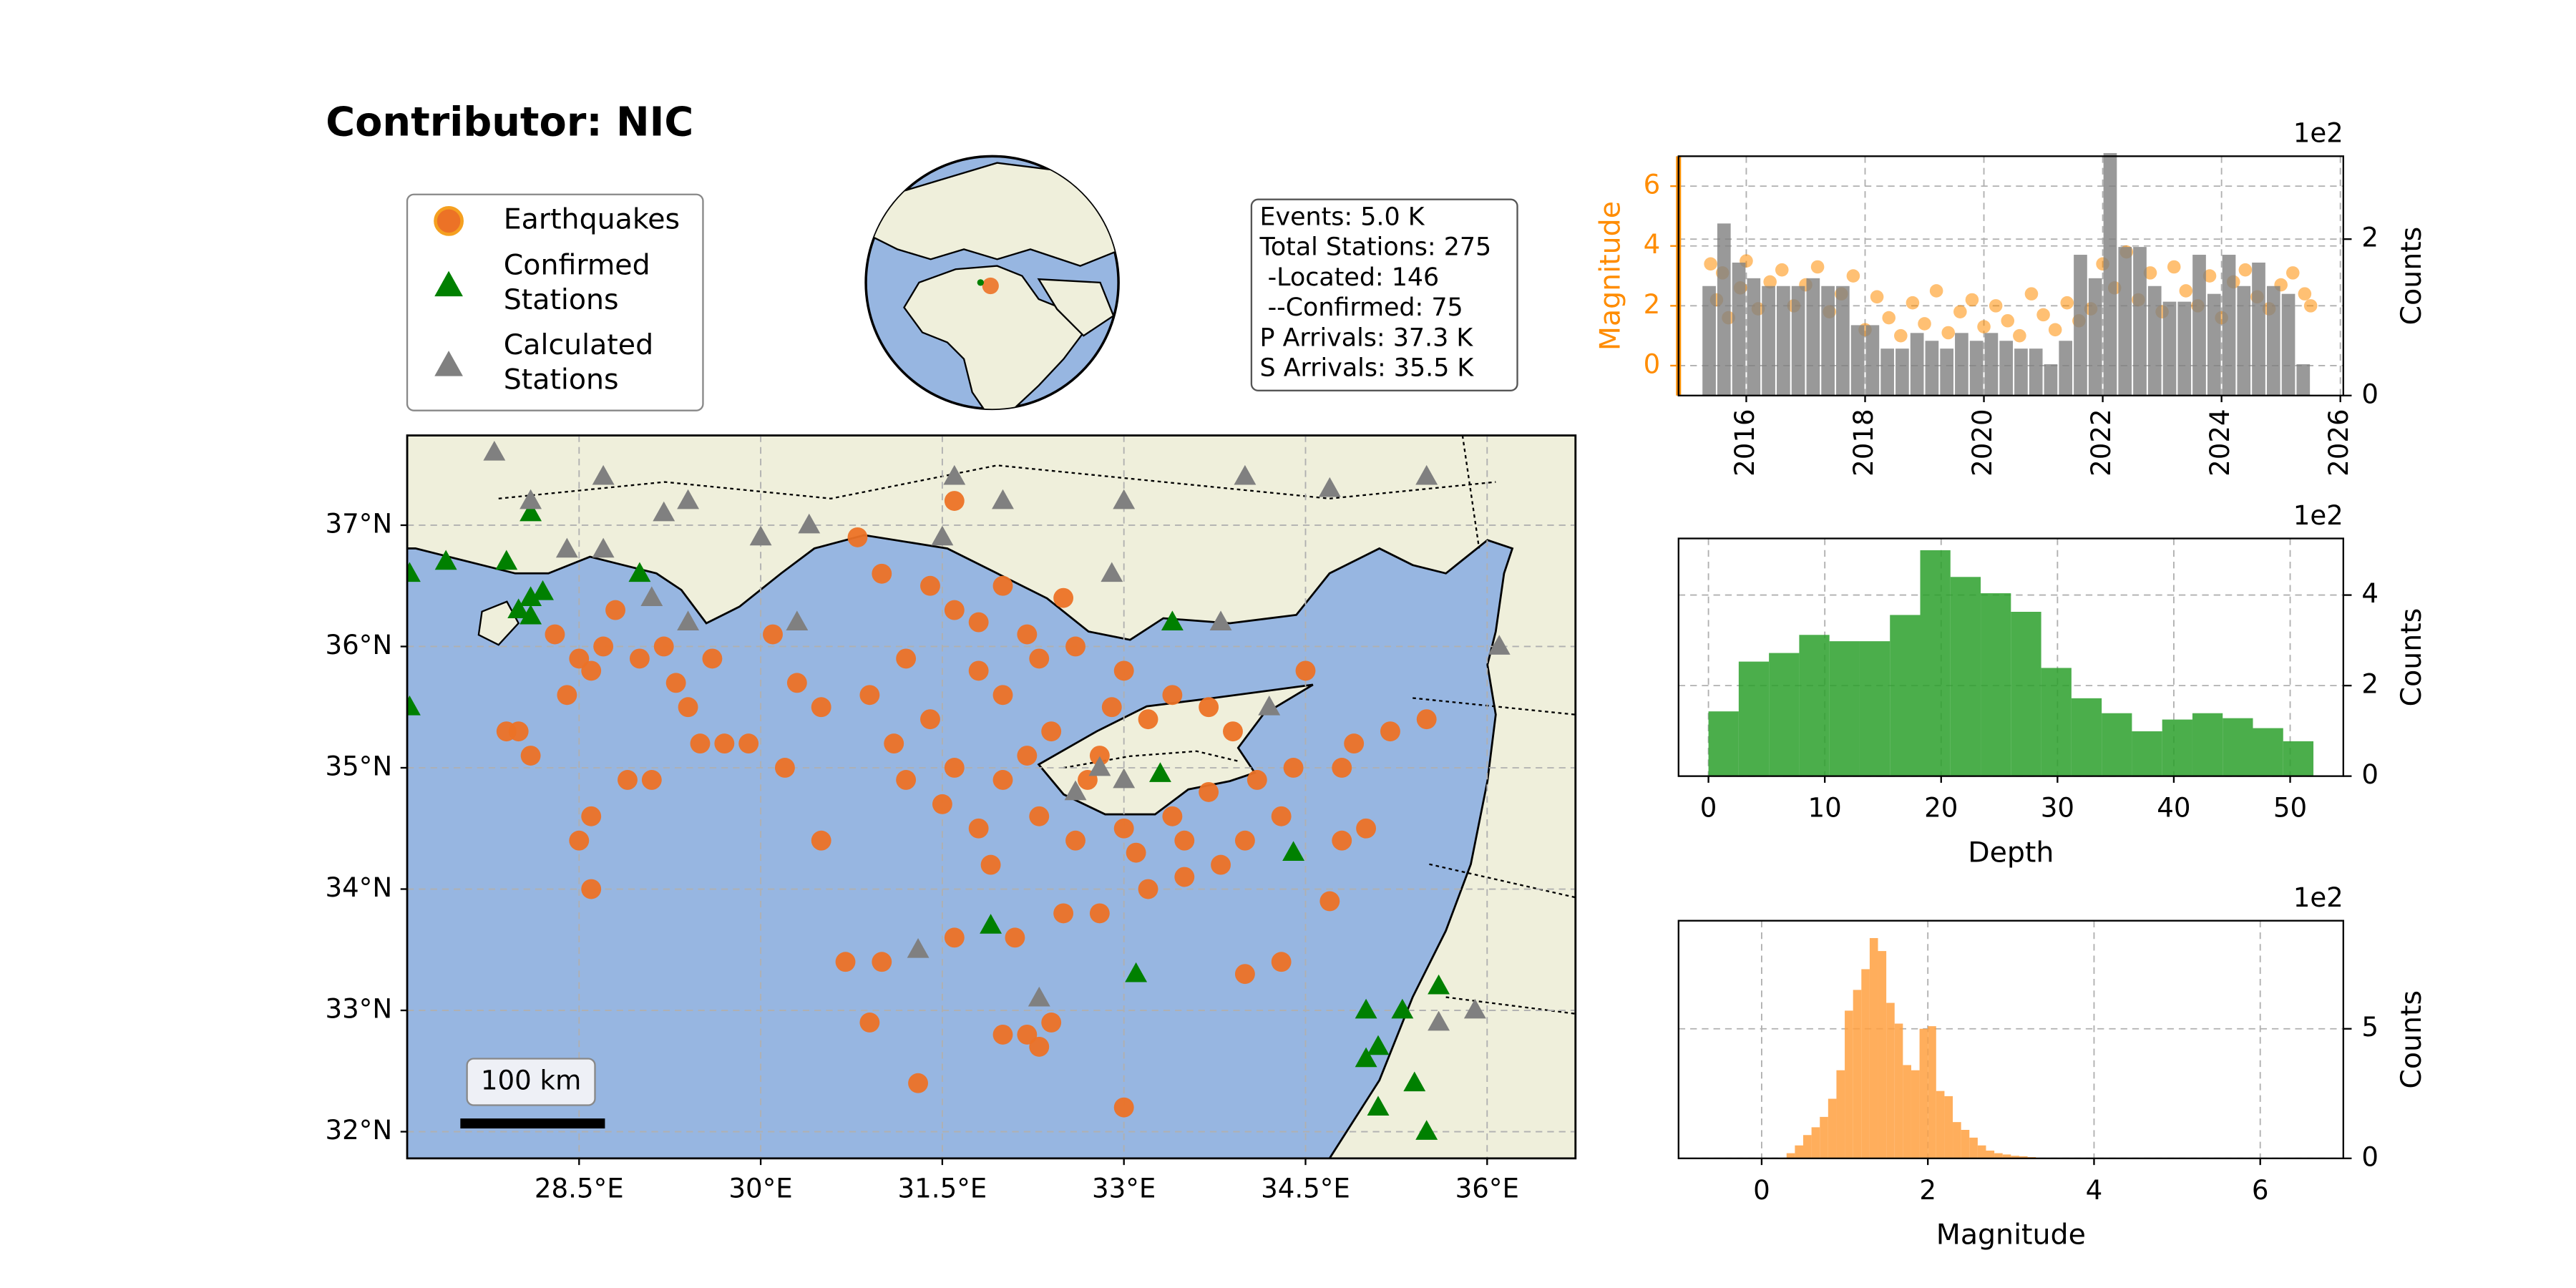  What do you see at coordinates (561, 380) in the screenshot?
I see `legend-label: Stations` at bounding box center [561, 380].